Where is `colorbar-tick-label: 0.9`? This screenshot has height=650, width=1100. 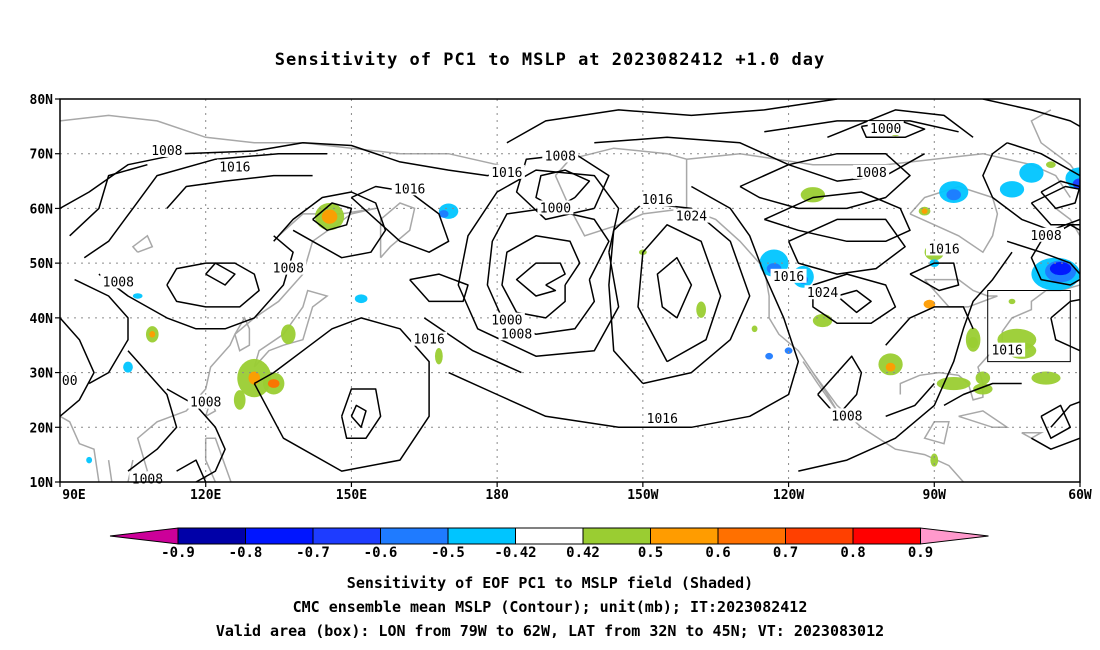 colorbar-tick-label: 0.9 is located at coordinates (920, 553).